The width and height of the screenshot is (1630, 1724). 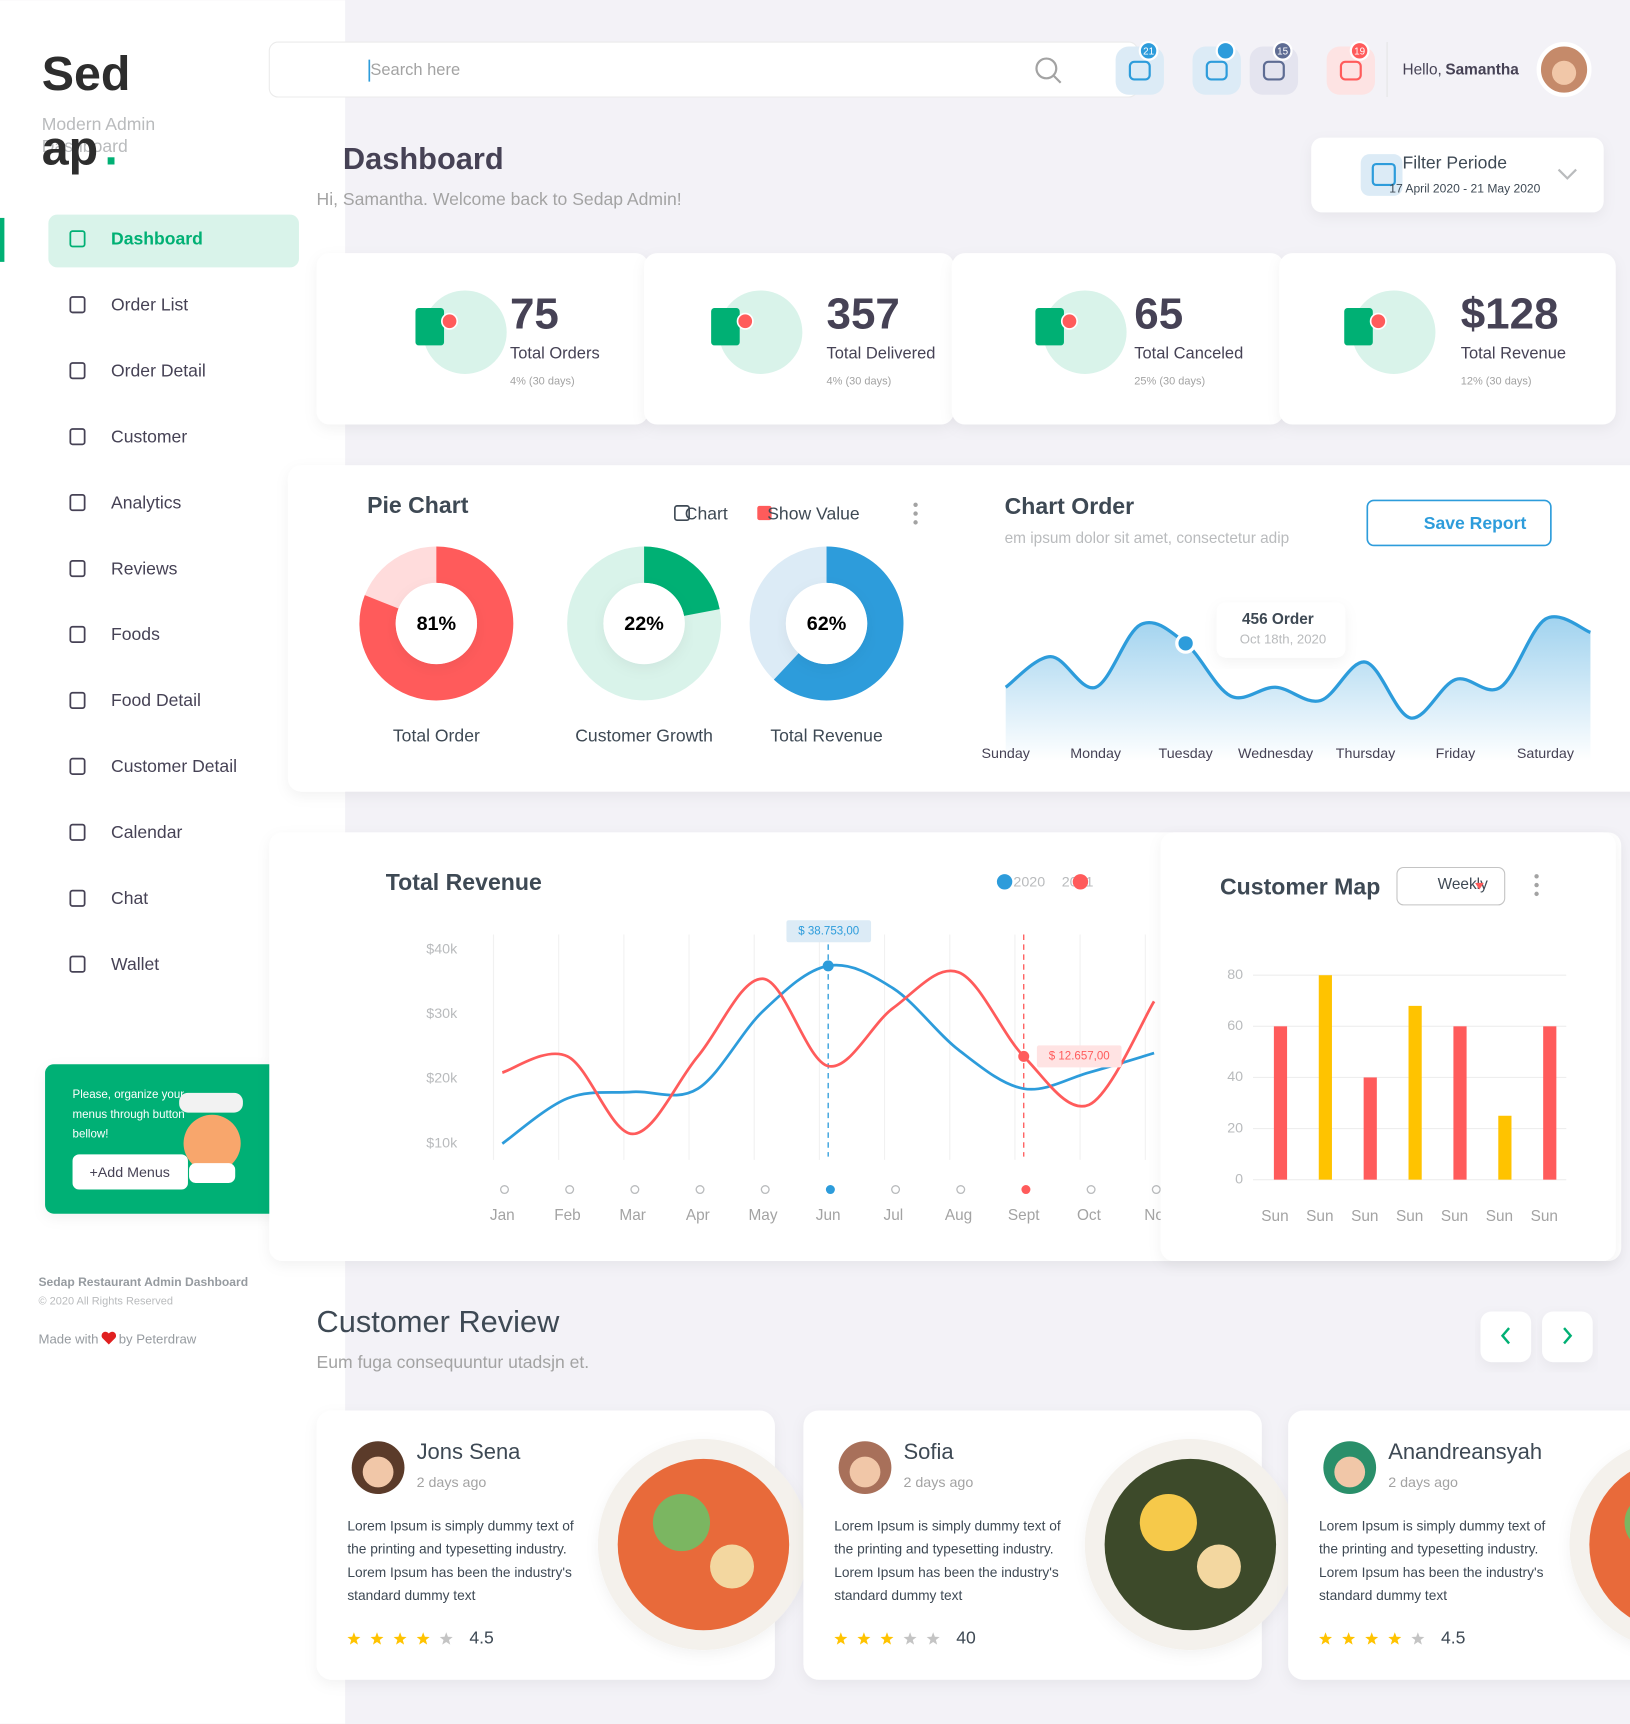 What do you see at coordinates (1359, 52) in the screenshot?
I see `badge-count: 19` at bounding box center [1359, 52].